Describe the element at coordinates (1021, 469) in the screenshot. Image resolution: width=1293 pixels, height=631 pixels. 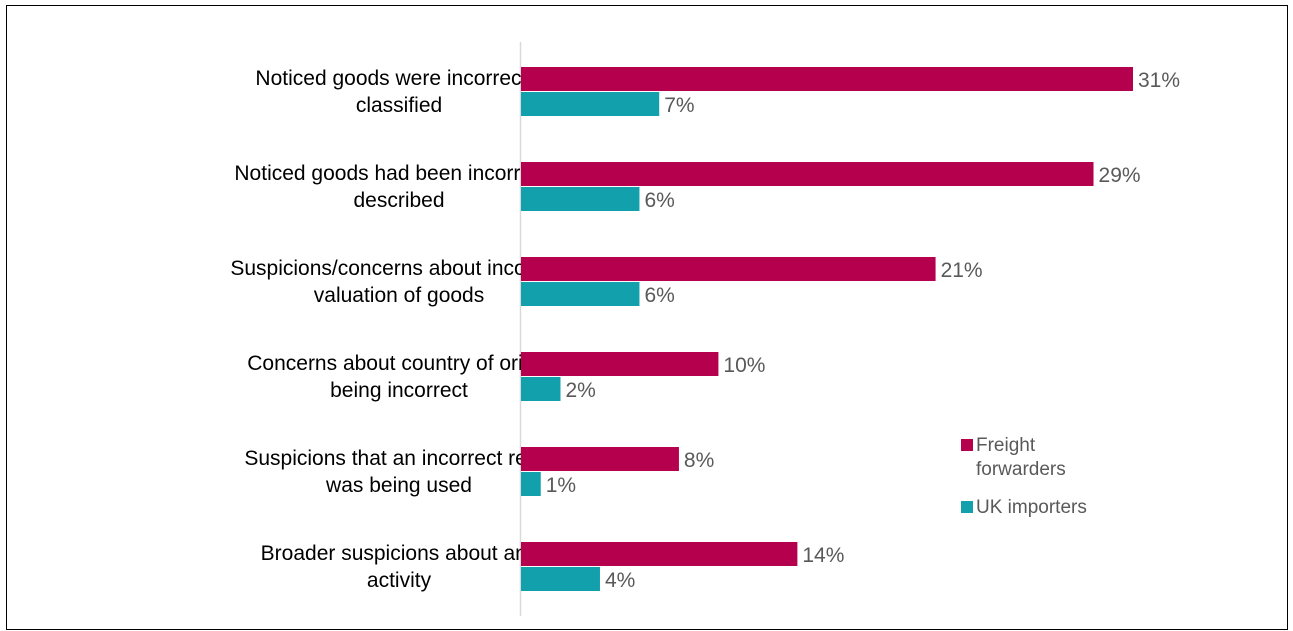
I see `legend-label: forwarders` at that location.